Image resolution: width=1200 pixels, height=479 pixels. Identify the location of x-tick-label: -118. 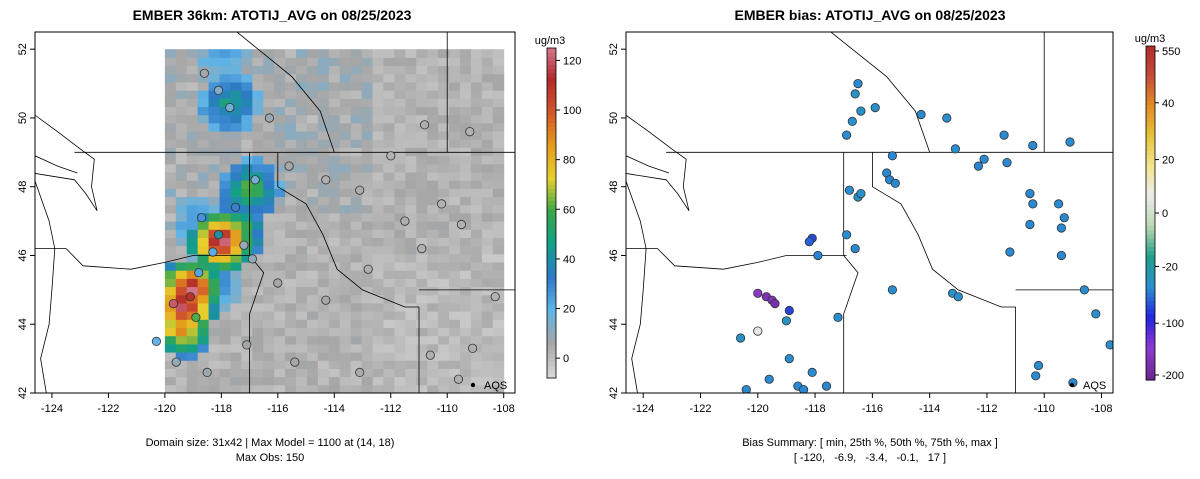
(221, 409).